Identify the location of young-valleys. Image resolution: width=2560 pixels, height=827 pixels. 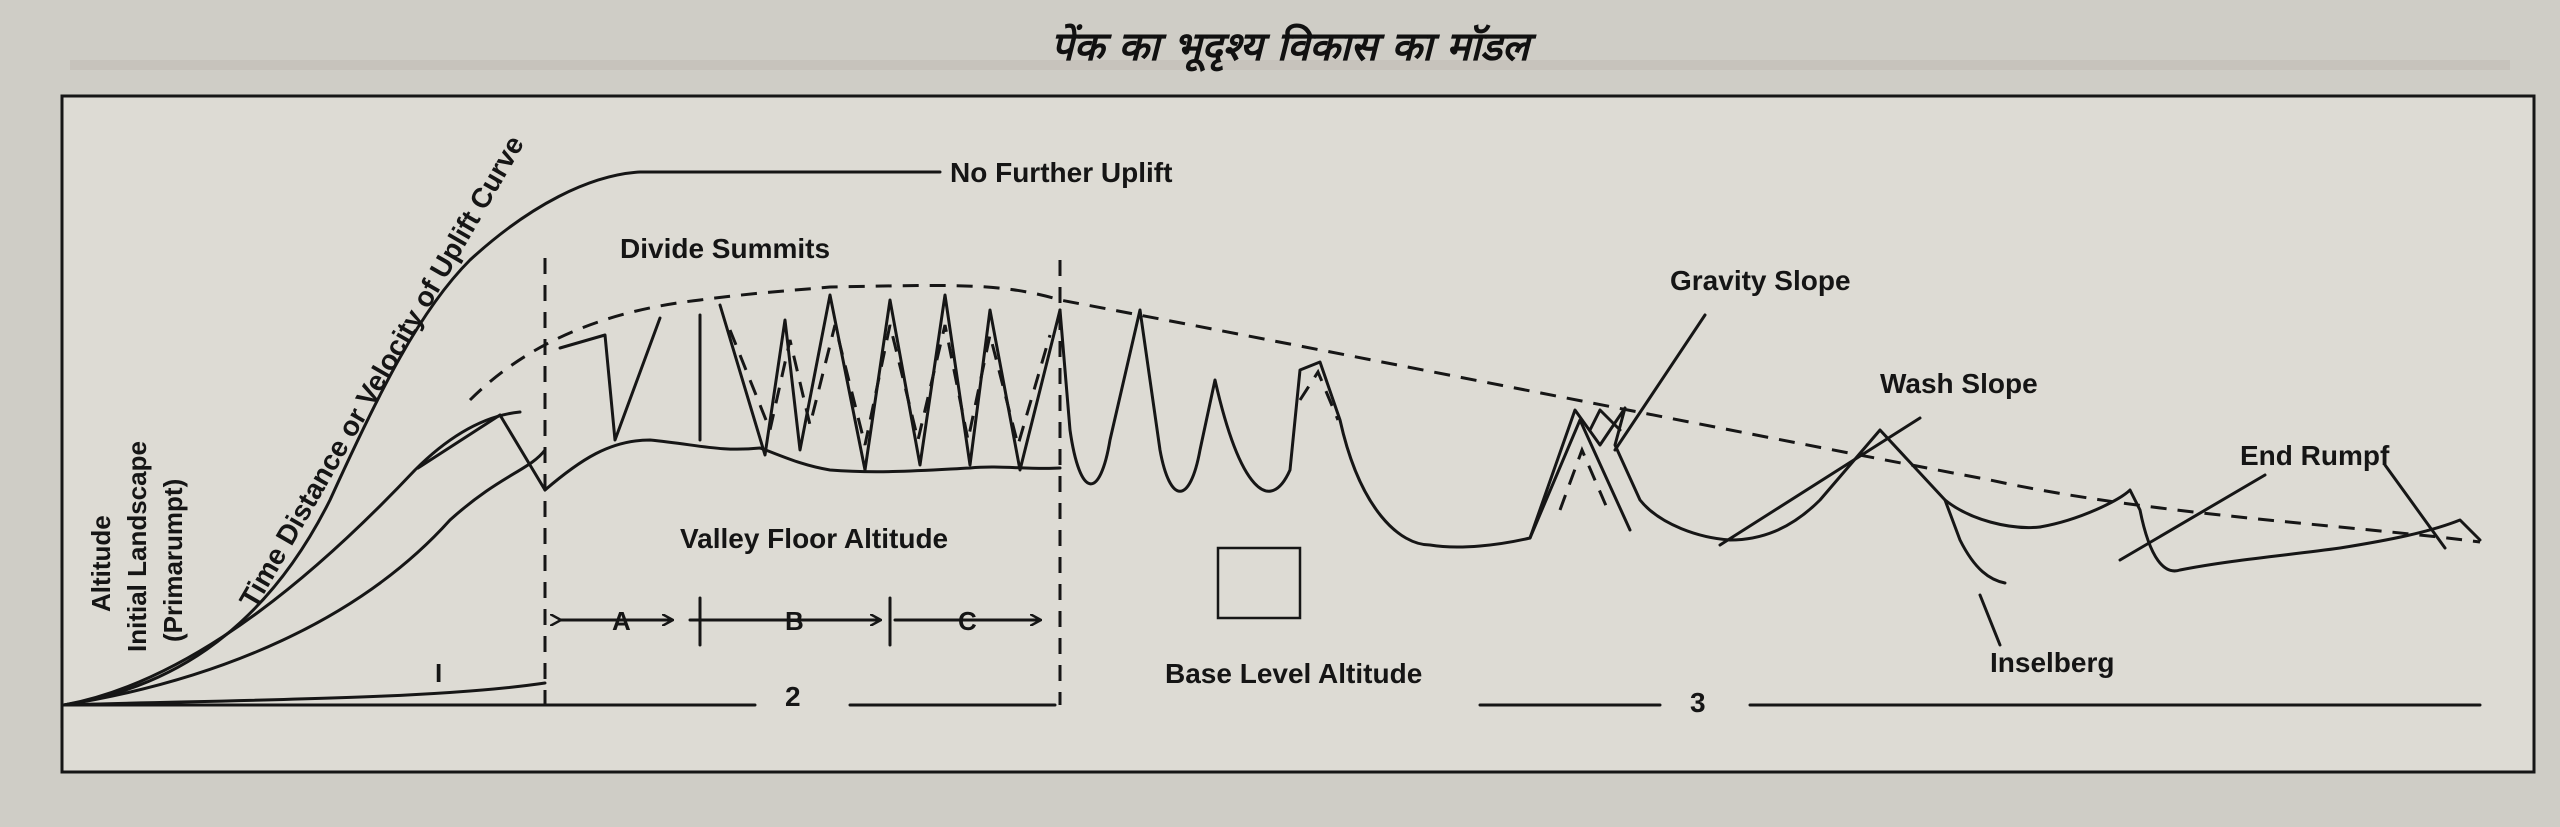
(630, 377).